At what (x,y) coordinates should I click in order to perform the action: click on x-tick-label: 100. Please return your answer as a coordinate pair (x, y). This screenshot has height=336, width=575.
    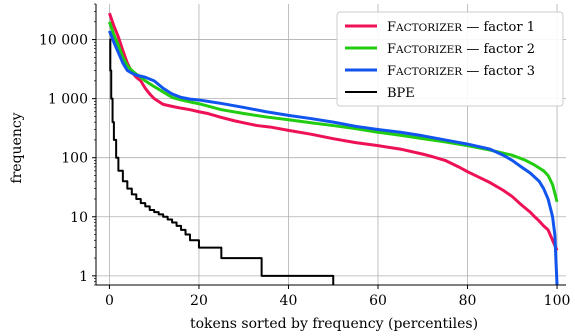
    Looking at the image, I should click on (557, 301).